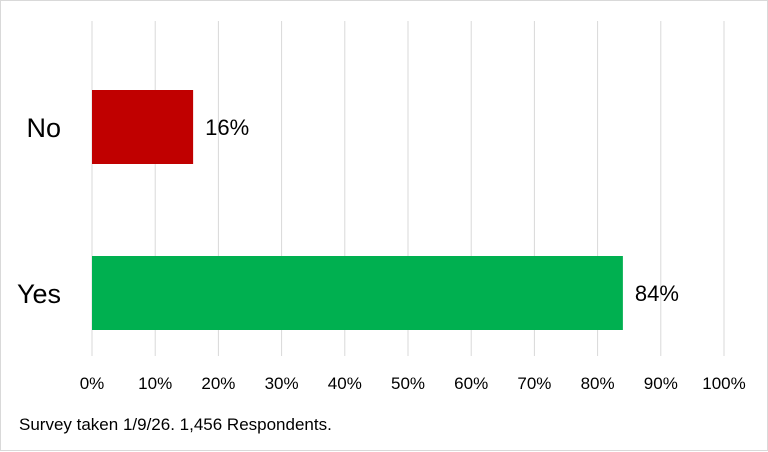 This screenshot has height=452, width=768. What do you see at coordinates (723, 383) in the screenshot?
I see `x-tick-label: 100%` at bounding box center [723, 383].